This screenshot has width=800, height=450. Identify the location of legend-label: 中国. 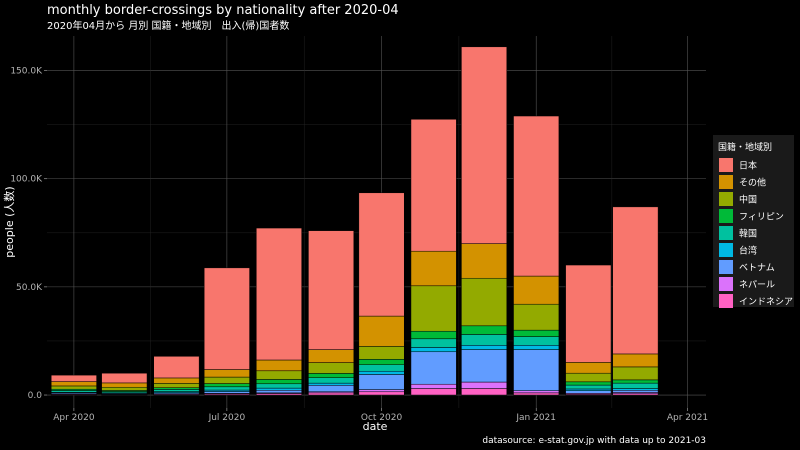
(748, 200).